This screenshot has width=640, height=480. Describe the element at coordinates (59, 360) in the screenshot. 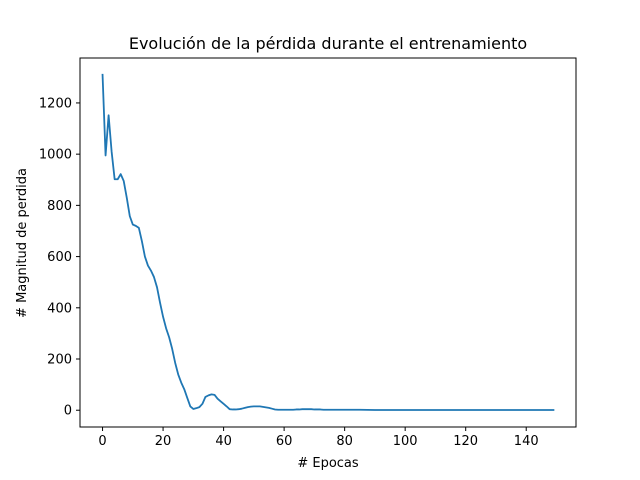

I see `y-tick-label: 200` at that location.